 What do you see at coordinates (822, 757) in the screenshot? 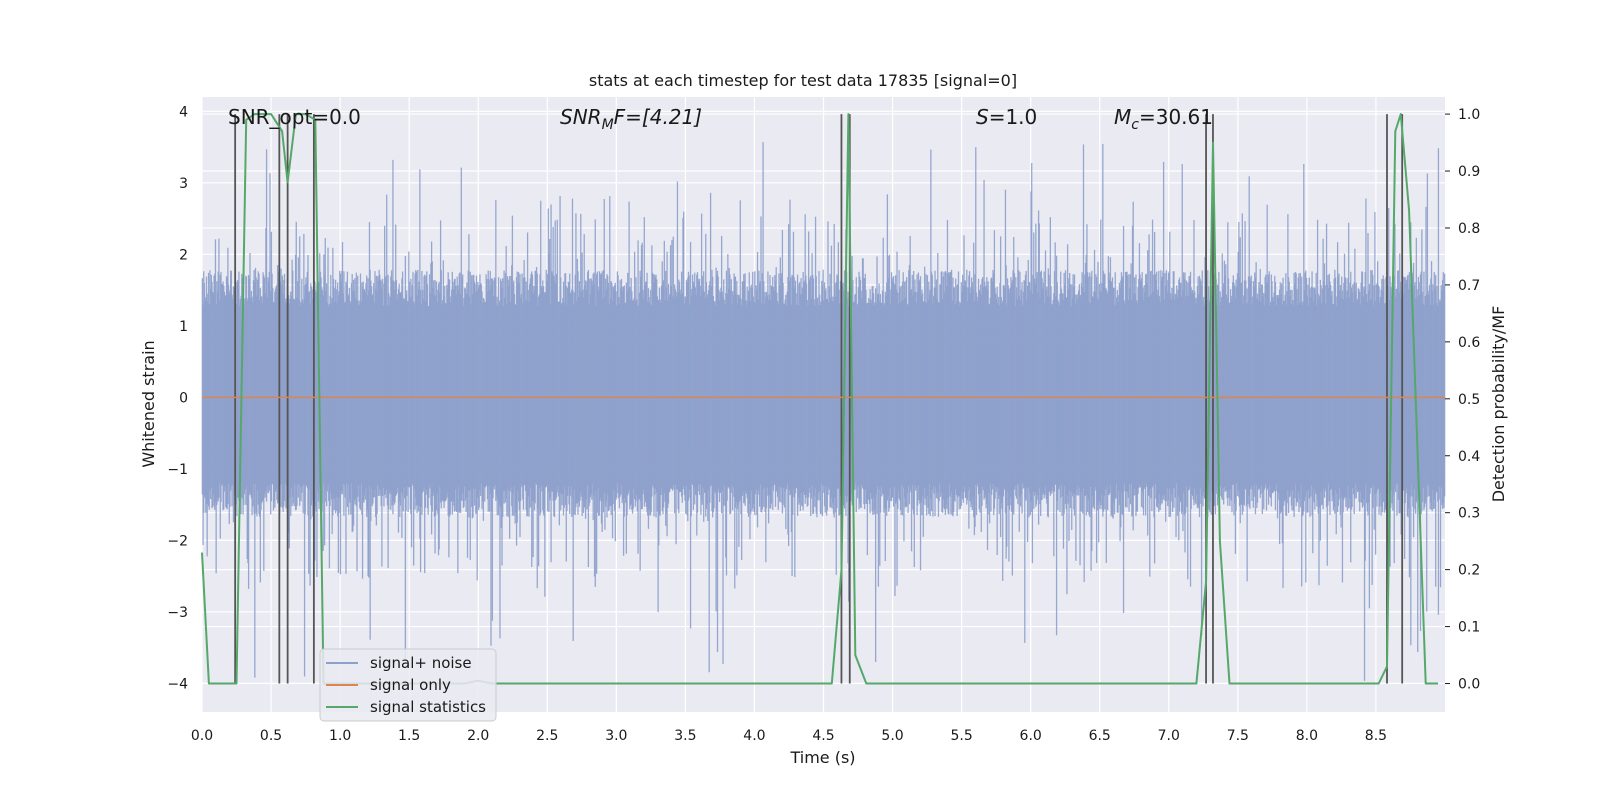
I see `x-axis-label: Time (s)` at bounding box center [822, 757].